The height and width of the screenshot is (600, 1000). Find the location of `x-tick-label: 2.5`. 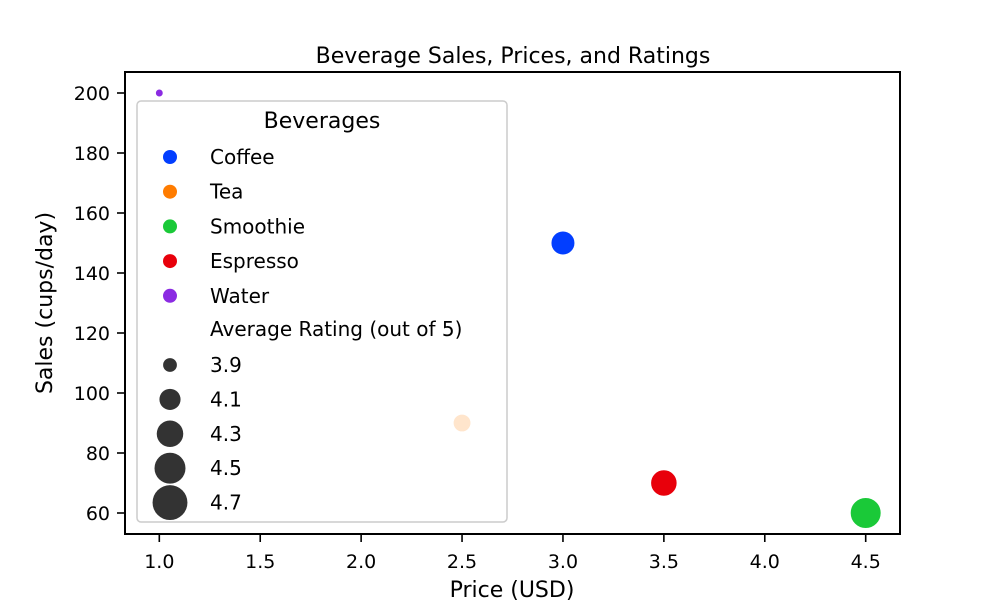

x-tick-label: 2.5 is located at coordinates (462, 562).